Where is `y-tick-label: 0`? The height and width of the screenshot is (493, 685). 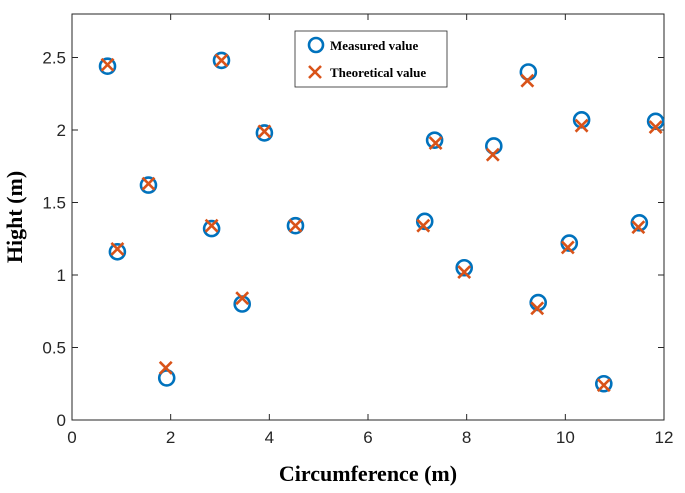
y-tick-label: 0 is located at coordinates (61, 420).